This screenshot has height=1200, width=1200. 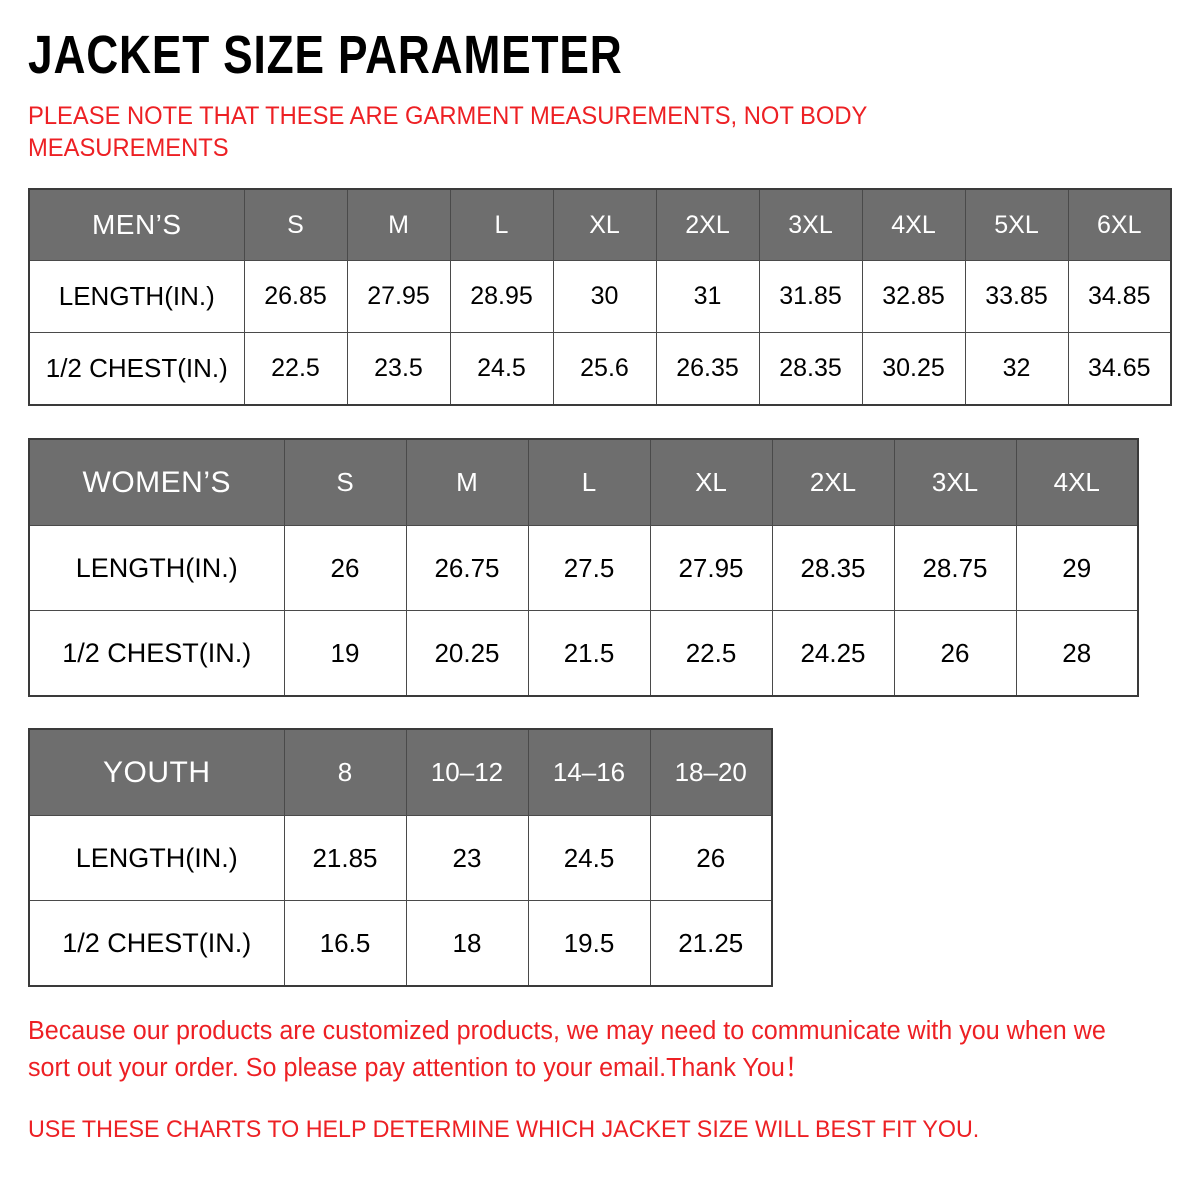 What do you see at coordinates (589, 482) in the screenshot?
I see `womens-col-header-l: L` at bounding box center [589, 482].